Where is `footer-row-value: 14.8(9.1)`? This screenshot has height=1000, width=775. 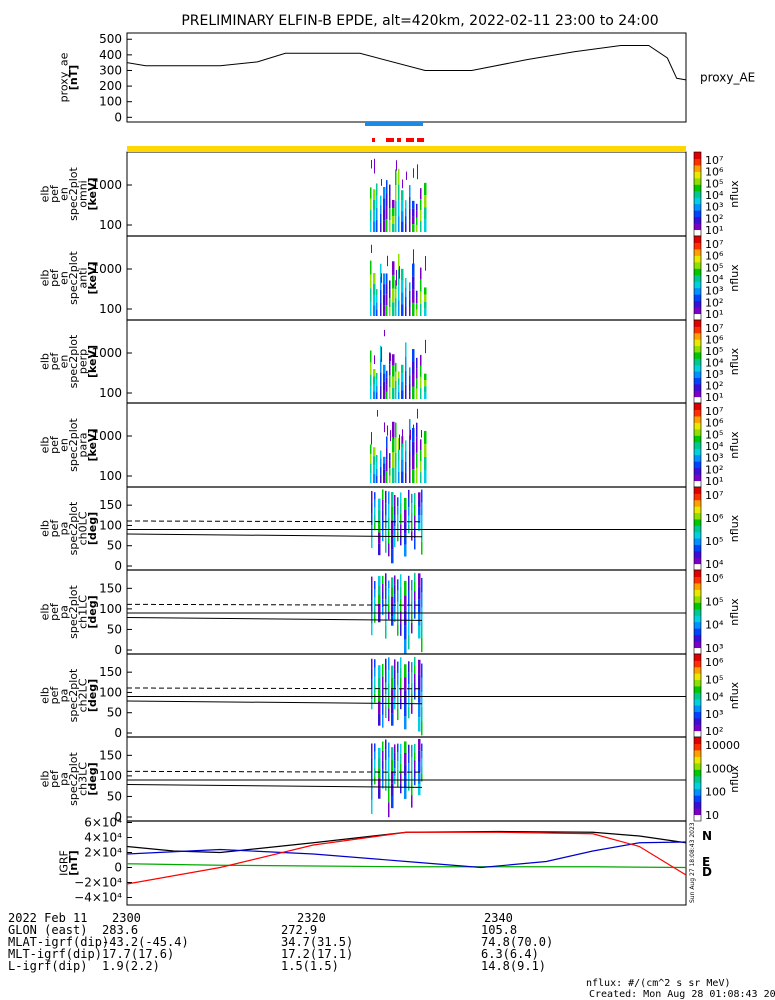 footer-row-value: 14.8(9.1) is located at coordinates (514, 966).